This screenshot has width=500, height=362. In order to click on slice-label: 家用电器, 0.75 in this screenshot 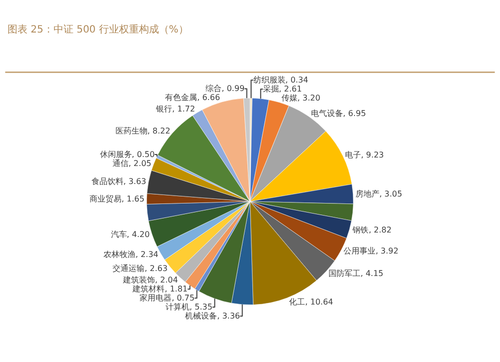, I will do `click(167, 298)`.